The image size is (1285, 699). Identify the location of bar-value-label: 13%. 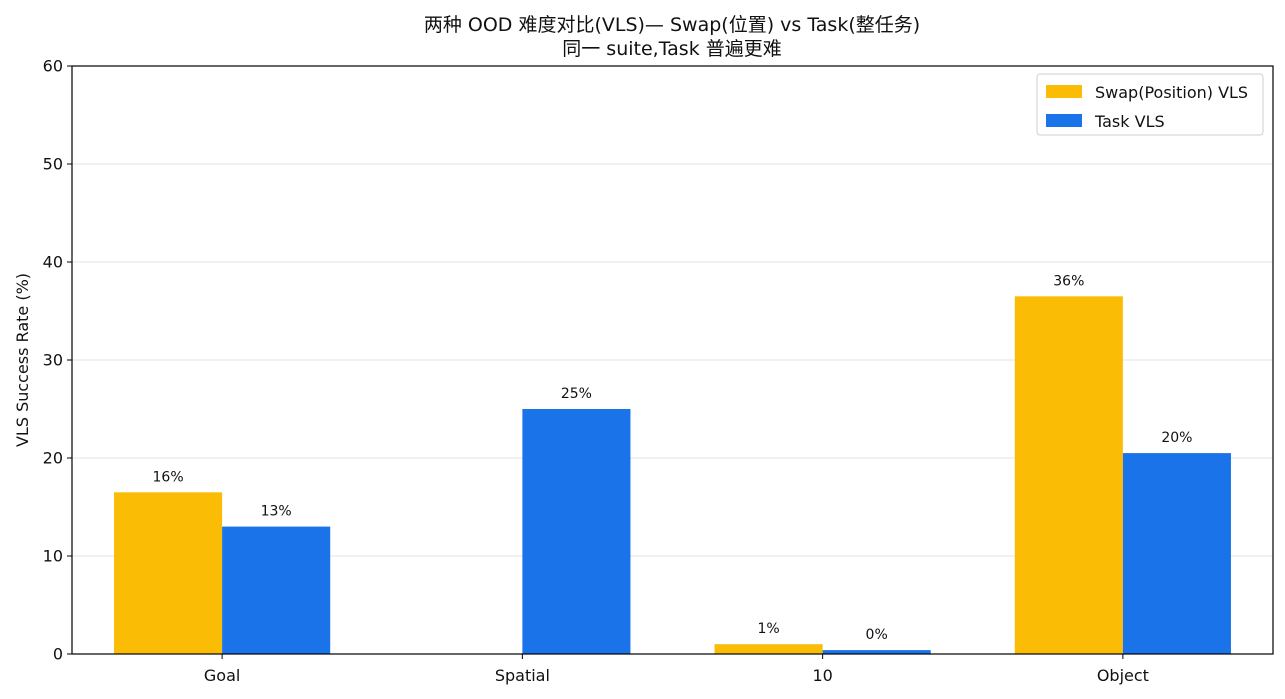
(276, 512).